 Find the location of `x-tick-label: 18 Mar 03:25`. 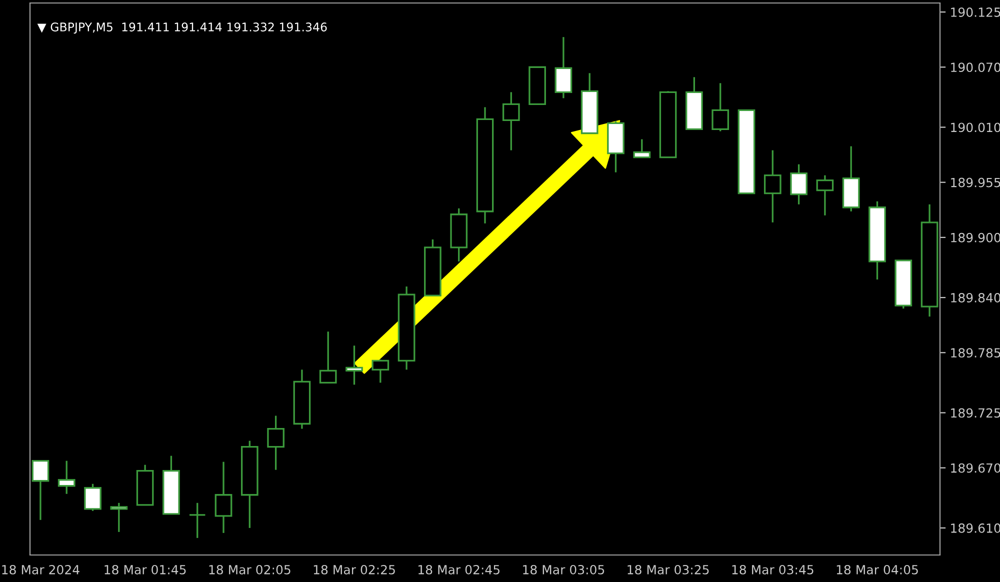

x-tick-label: 18 Mar 03:25 is located at coordinates (668, 569).